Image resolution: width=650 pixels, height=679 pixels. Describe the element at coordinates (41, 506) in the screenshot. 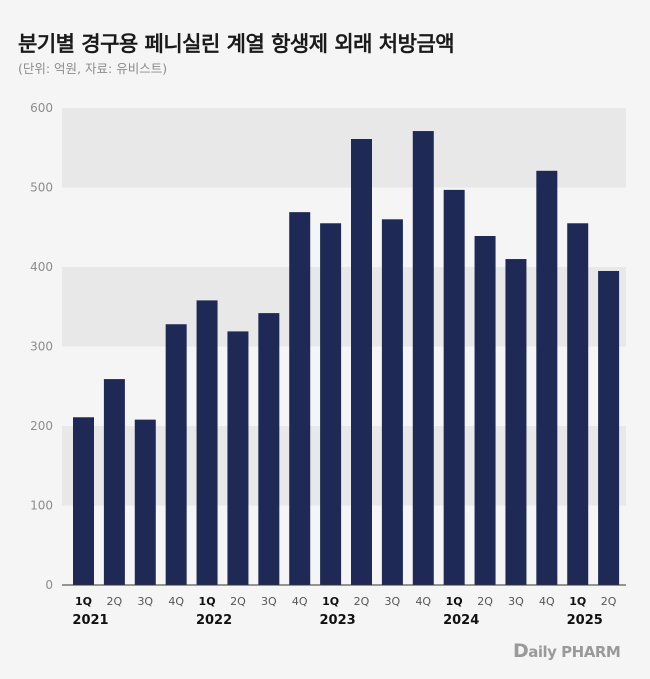

I see `y-tick-label: 100` at that location.